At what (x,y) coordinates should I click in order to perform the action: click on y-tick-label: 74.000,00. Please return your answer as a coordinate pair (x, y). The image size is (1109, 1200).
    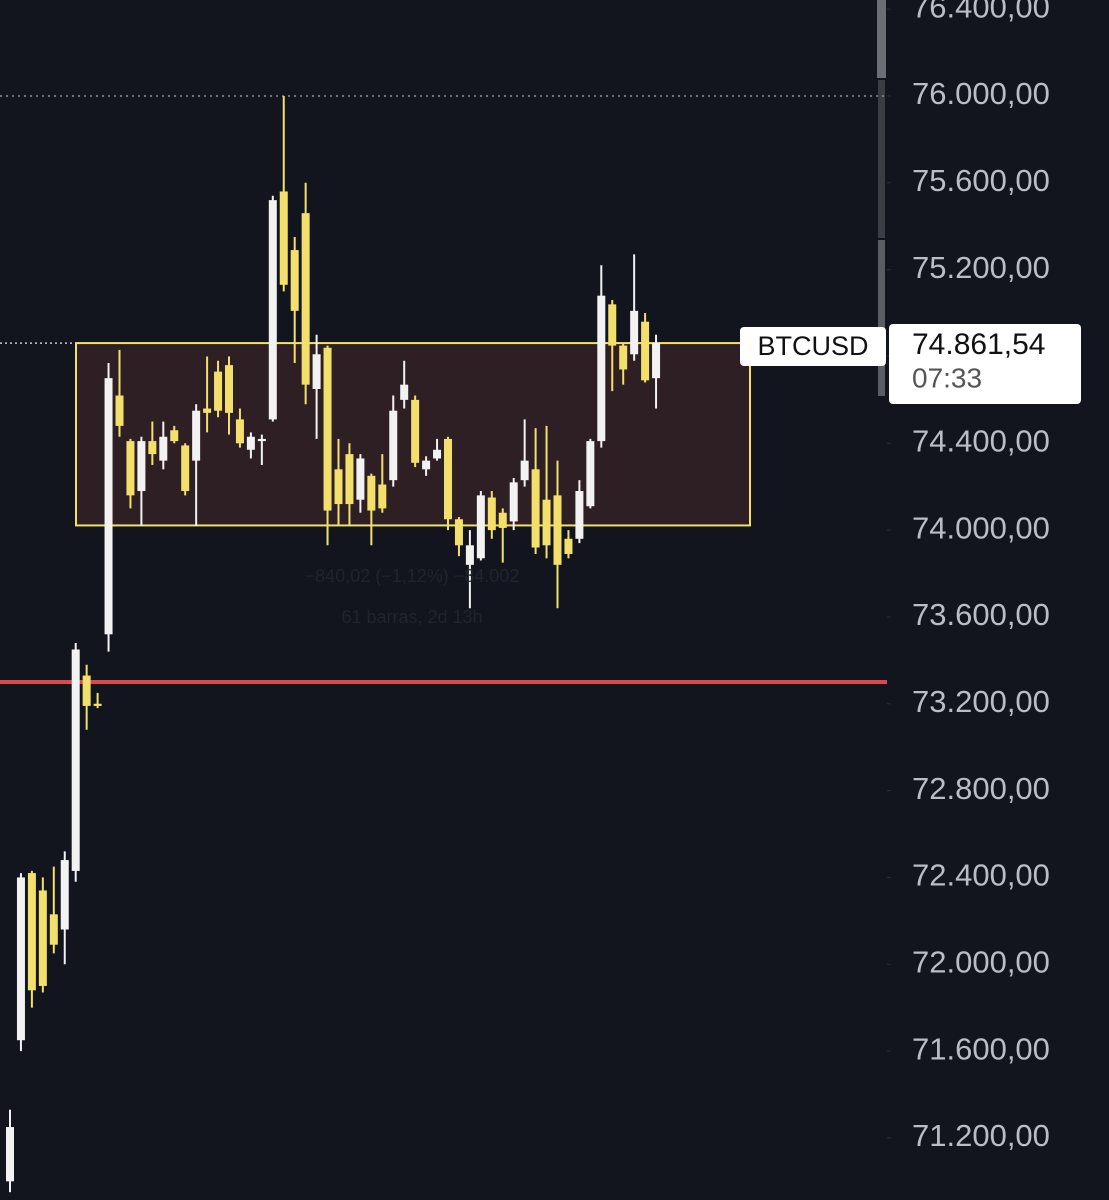
    Looking at the image, I should click on (981, 527).